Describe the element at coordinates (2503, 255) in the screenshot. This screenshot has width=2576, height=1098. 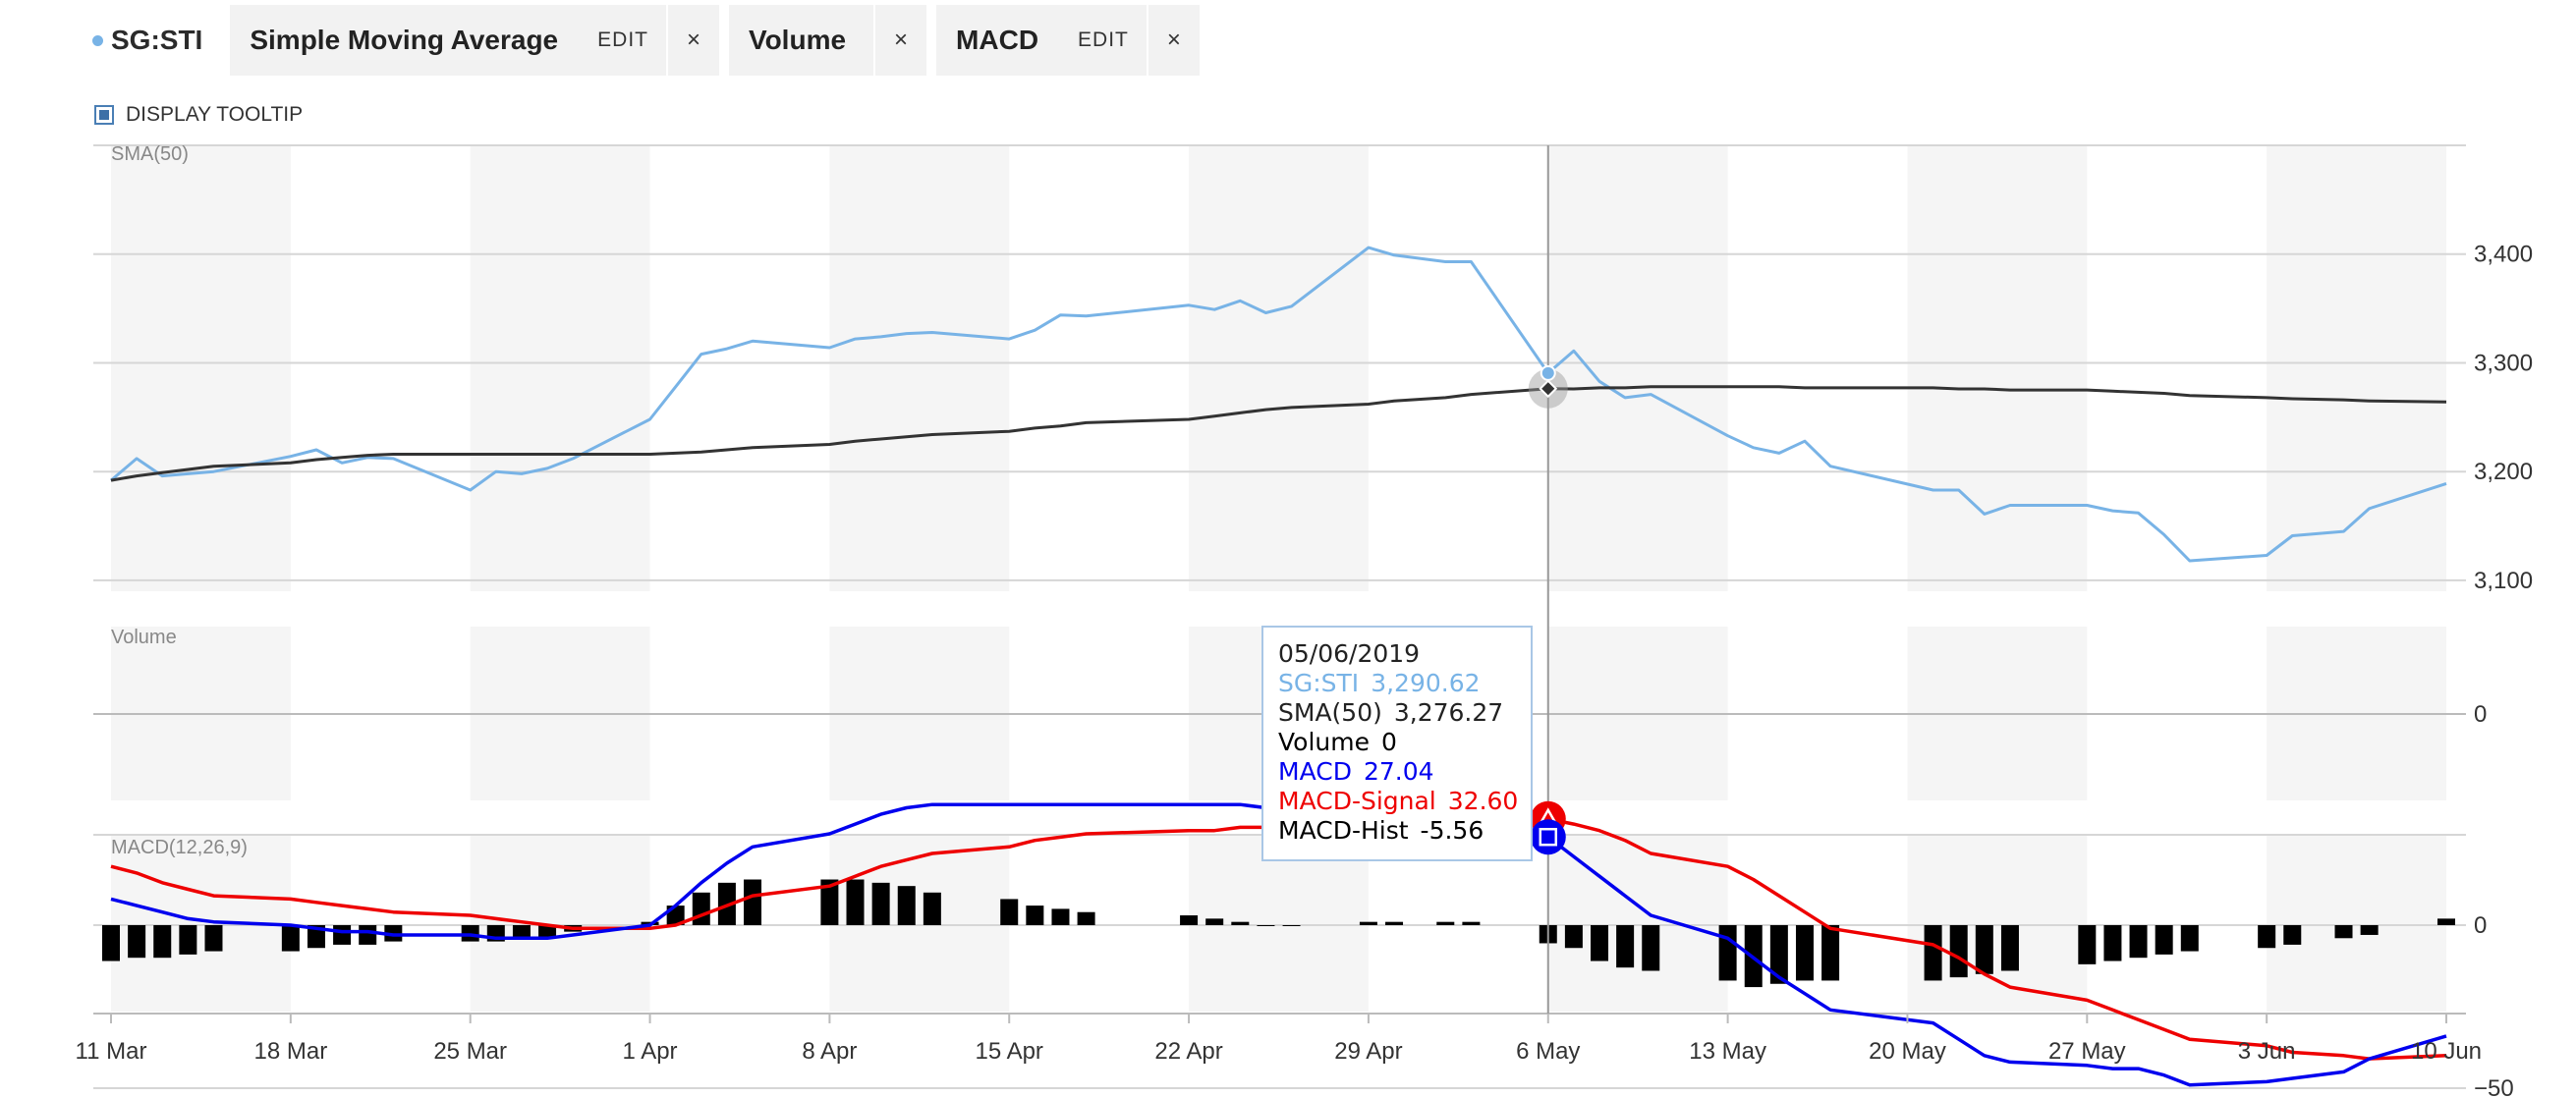
I see `y-tick-label: 3,400` at that location.